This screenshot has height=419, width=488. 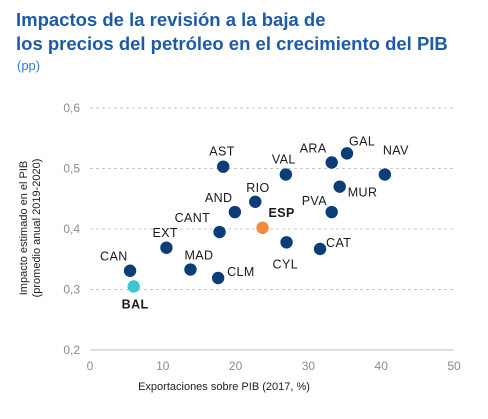 I want to click on point-label-esp: ESP, so click(x=282, y=213).